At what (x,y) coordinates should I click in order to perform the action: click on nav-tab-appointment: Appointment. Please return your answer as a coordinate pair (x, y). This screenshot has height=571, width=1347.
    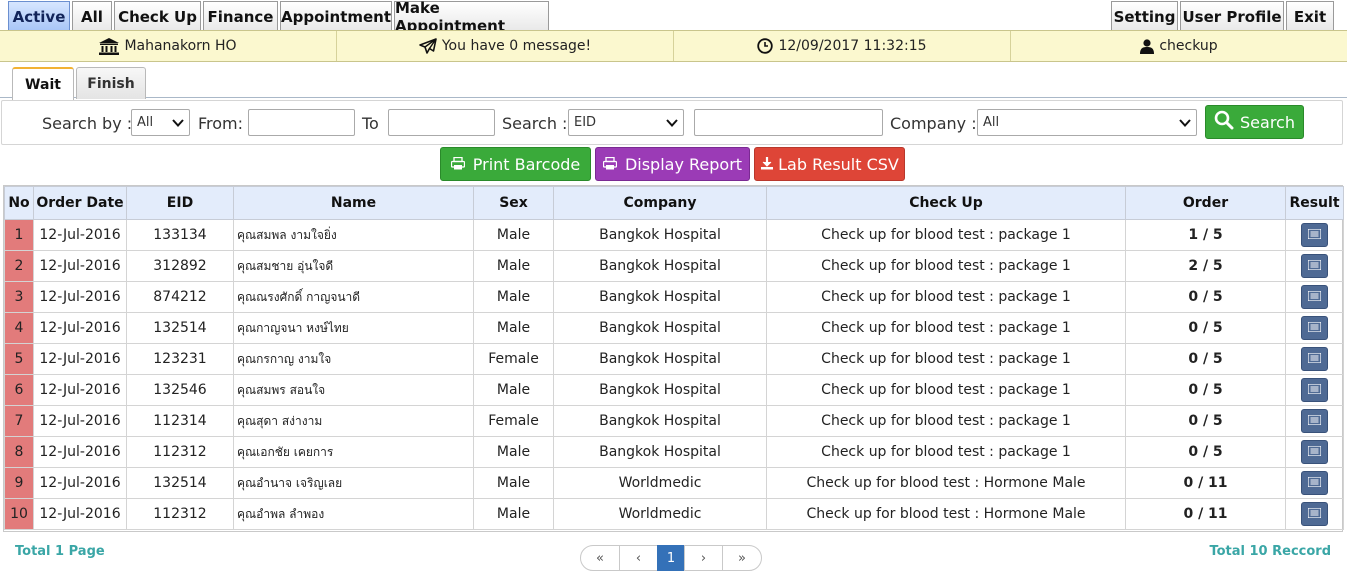
    Looking at the image, I should click on (336, 15).